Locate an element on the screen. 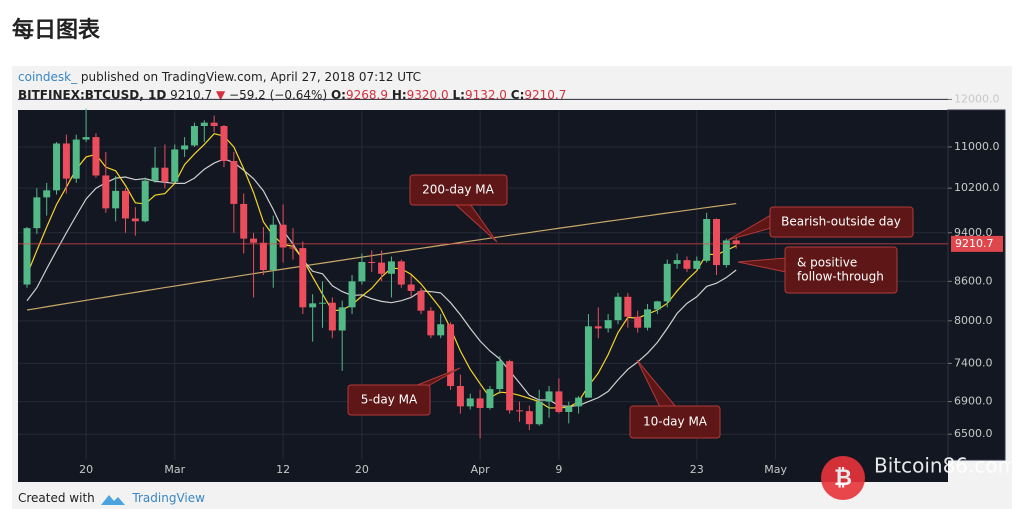 This screenshot has height=509, width=1033. watermark: ₿ Bitcoin86.com is located at coordinates (919, 477).